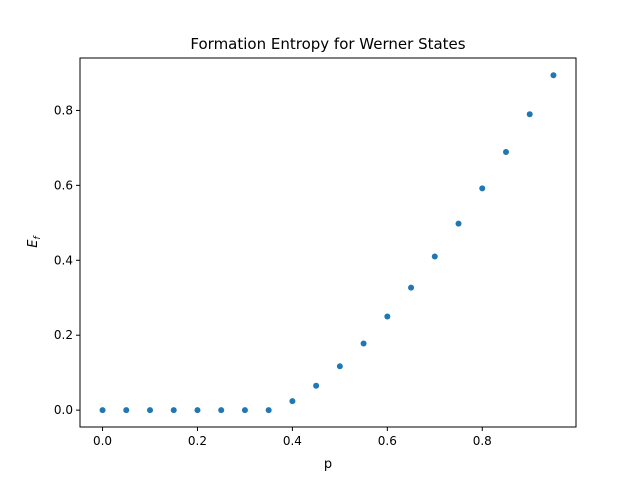 Image resolution: width=640 pixels, height=480 pixels. Describe the element at coordinates (197, 441) in the screenshot. I see `x-tick-label: 0.2` at that location.